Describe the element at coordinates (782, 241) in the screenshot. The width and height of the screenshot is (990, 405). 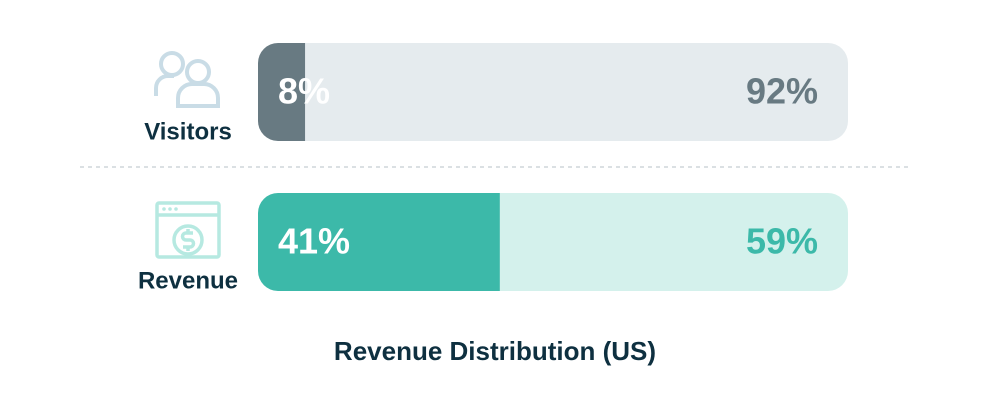
I see `segment-label: 59%` at that location.